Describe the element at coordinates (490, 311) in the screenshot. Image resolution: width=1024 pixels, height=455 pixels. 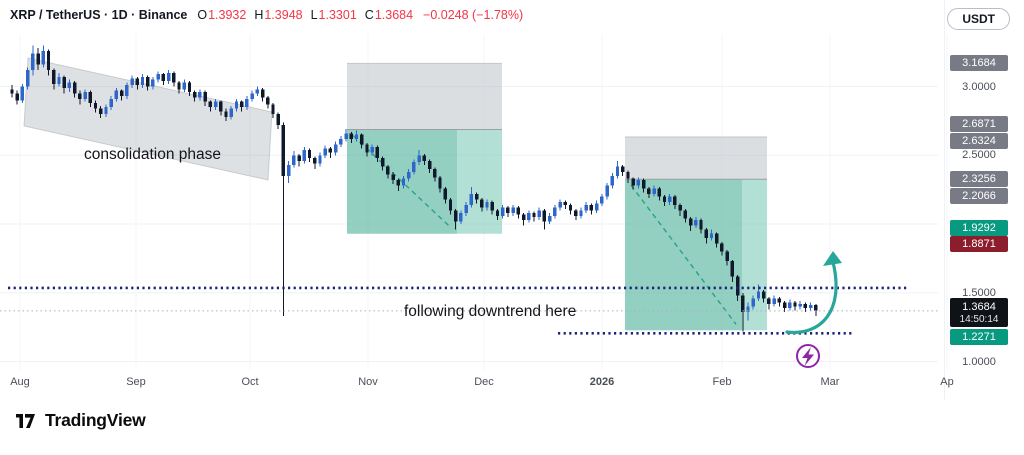
I see `annotation-following-downtrend: following downtrend here` at that location.